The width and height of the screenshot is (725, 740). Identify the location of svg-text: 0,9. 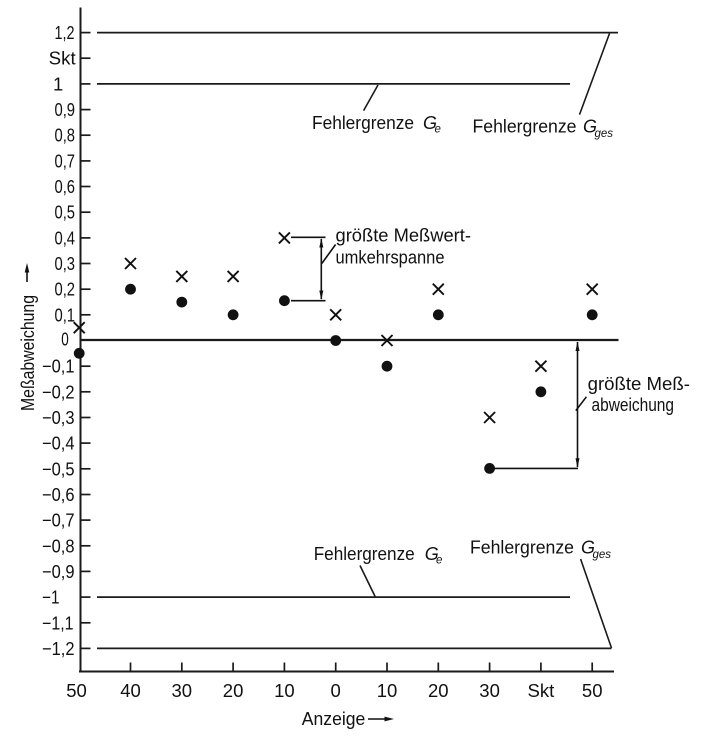
(65, 109).